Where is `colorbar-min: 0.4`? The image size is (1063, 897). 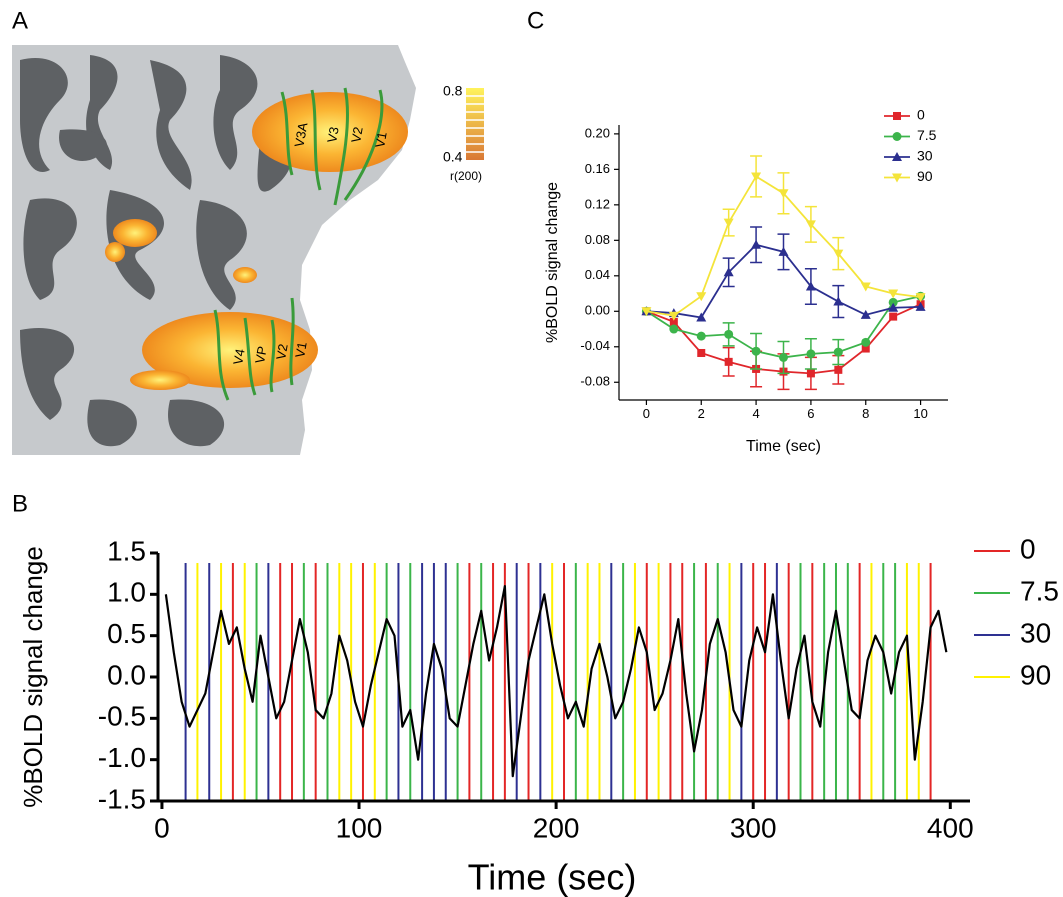 colorbar-min: 0.4 is located at coordinates (453, 157).